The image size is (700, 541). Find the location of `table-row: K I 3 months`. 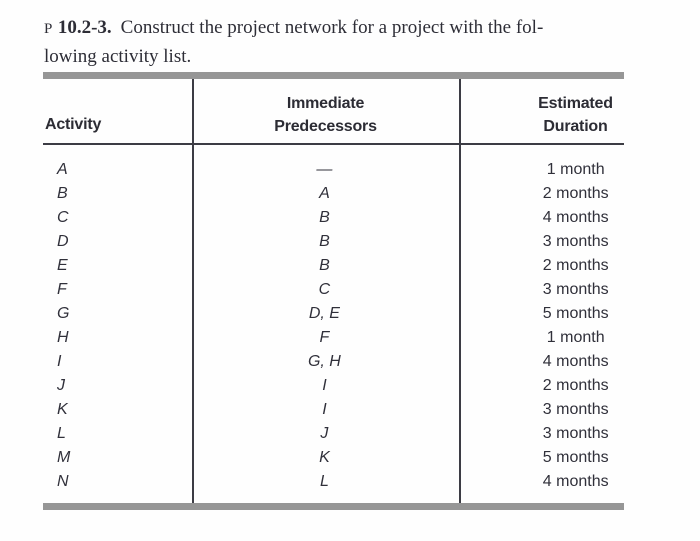

table-row: K I 3 months is located at coordinates (333, 410).